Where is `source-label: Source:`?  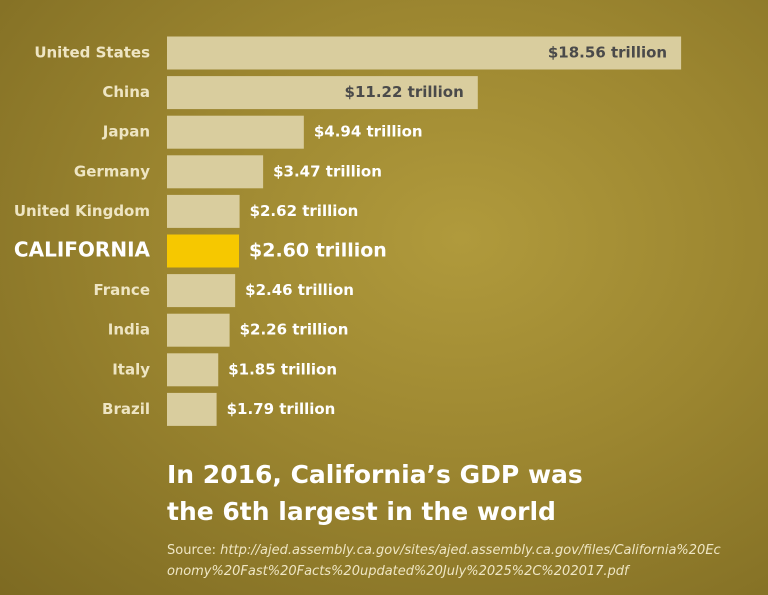
source-label: Source: is located at coordinates (192, 550).